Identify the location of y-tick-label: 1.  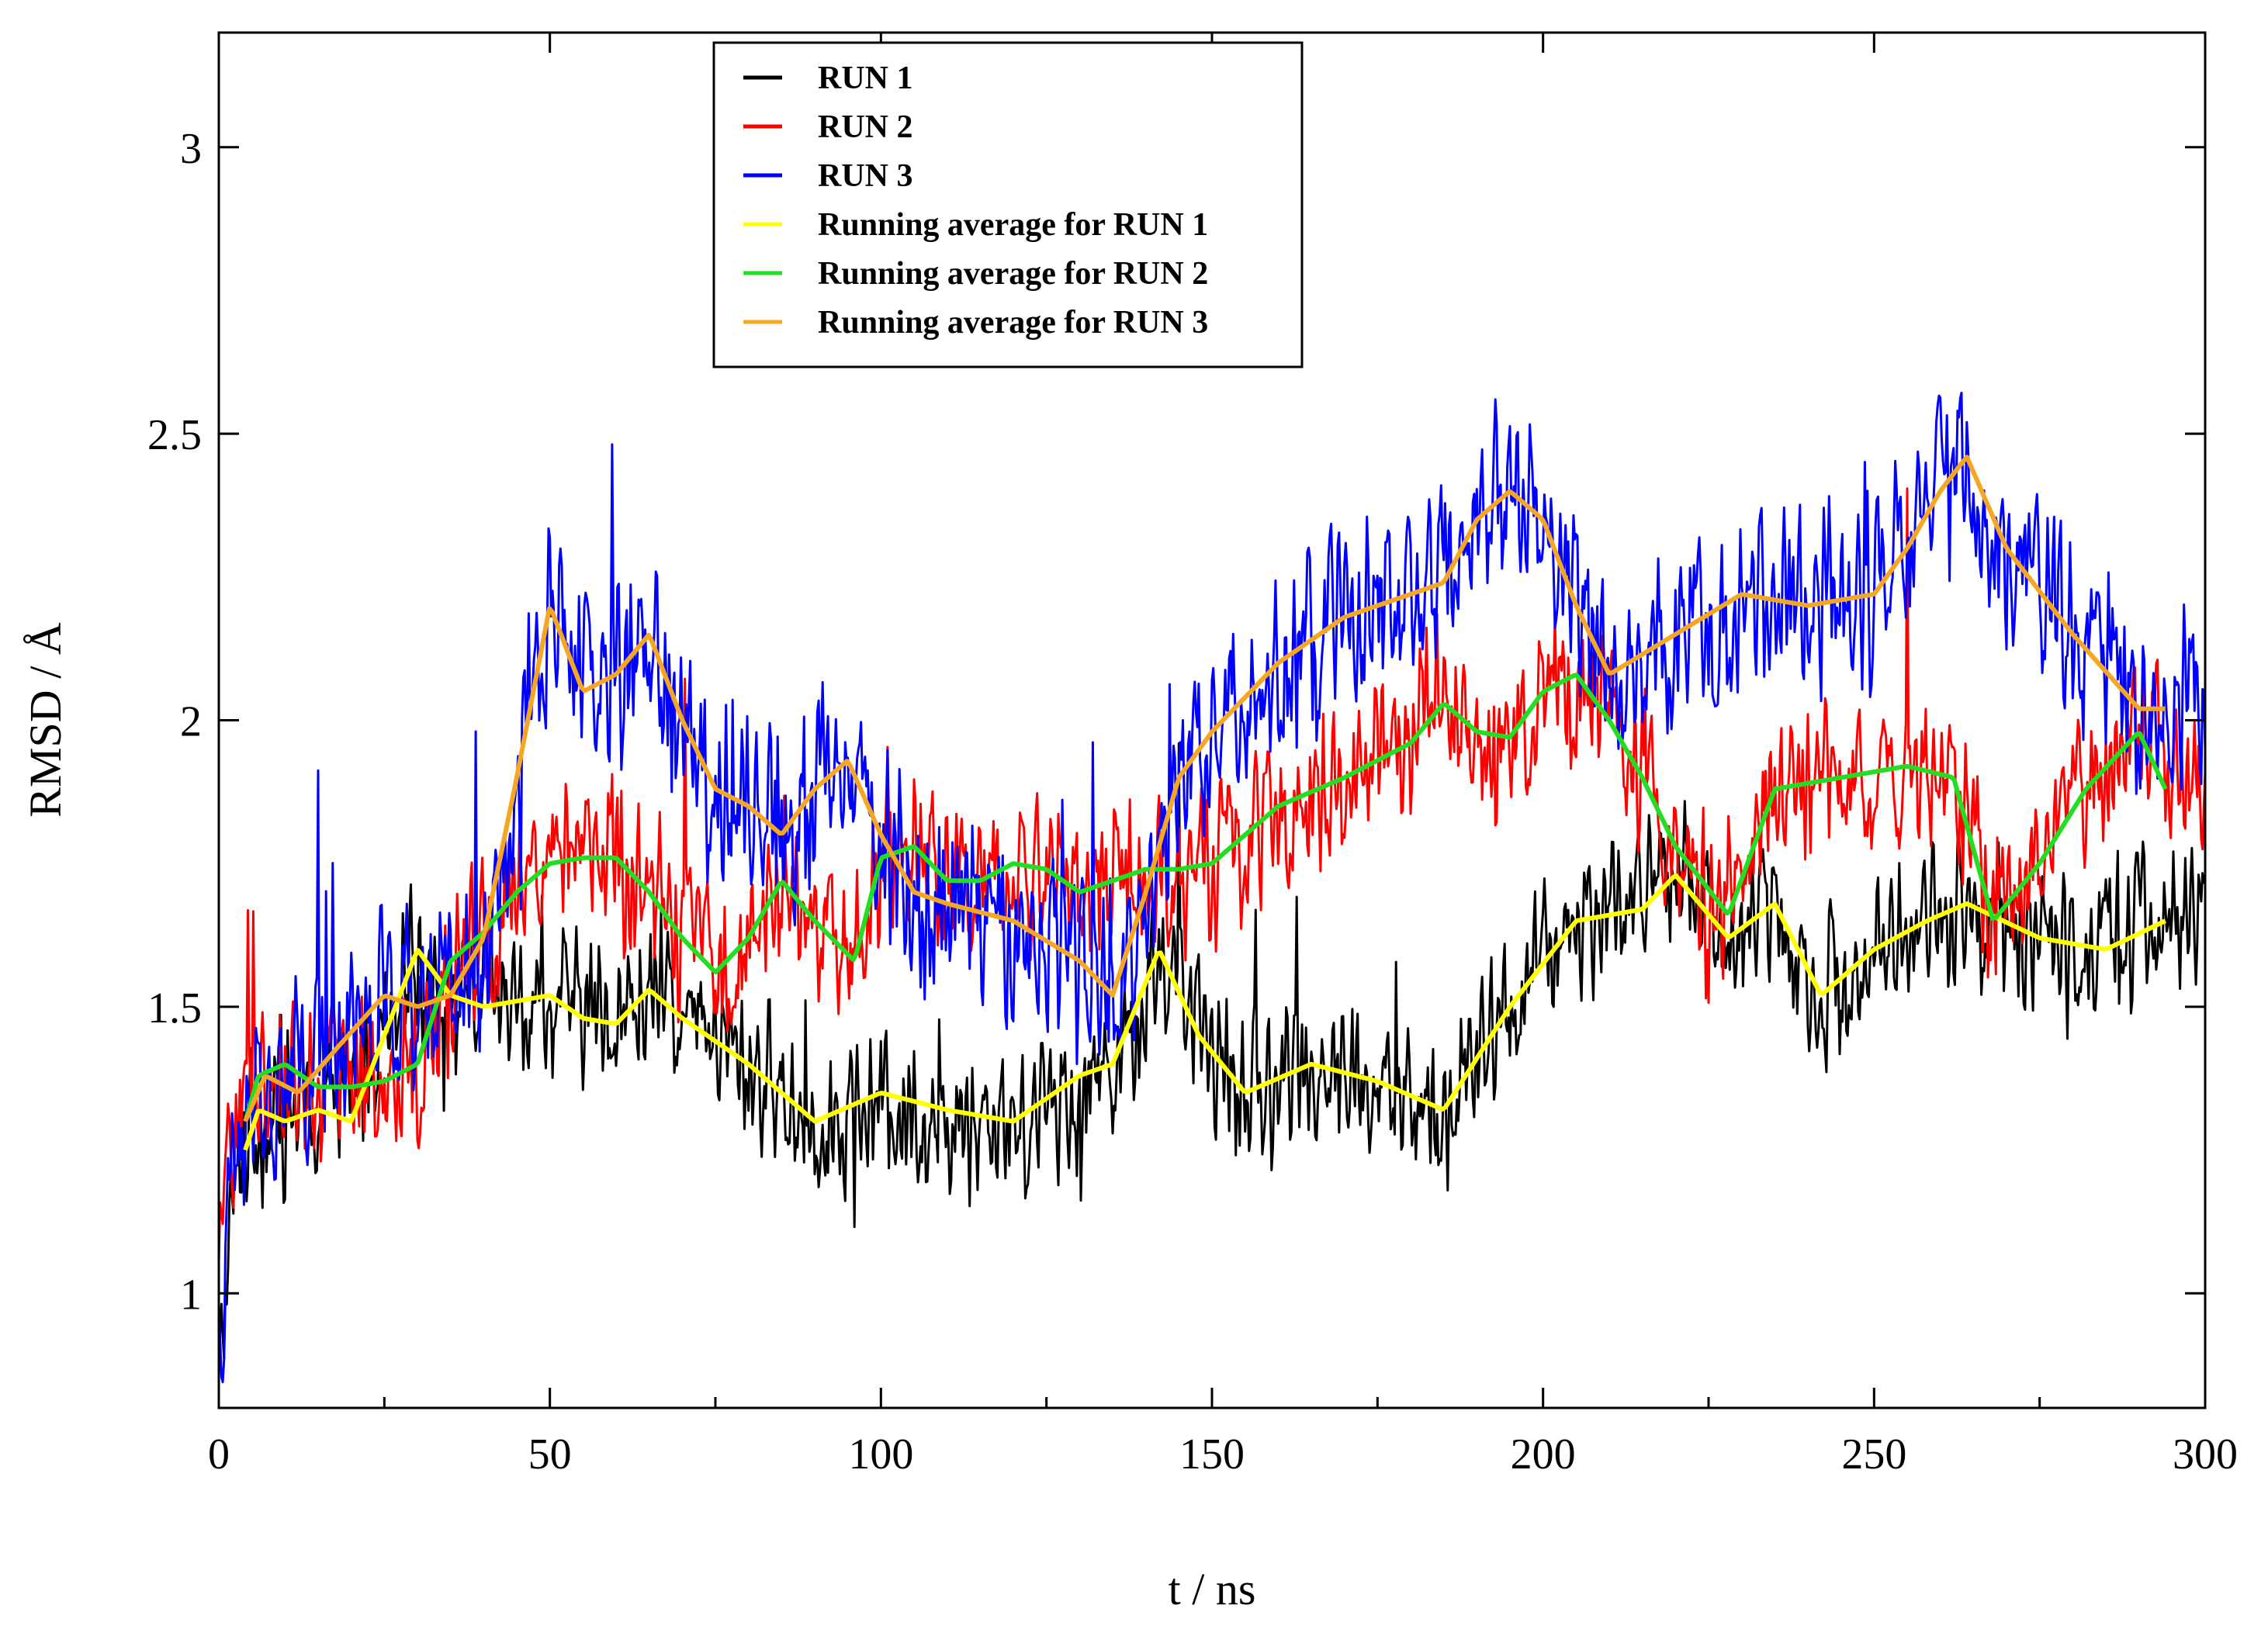
(191, 1295).